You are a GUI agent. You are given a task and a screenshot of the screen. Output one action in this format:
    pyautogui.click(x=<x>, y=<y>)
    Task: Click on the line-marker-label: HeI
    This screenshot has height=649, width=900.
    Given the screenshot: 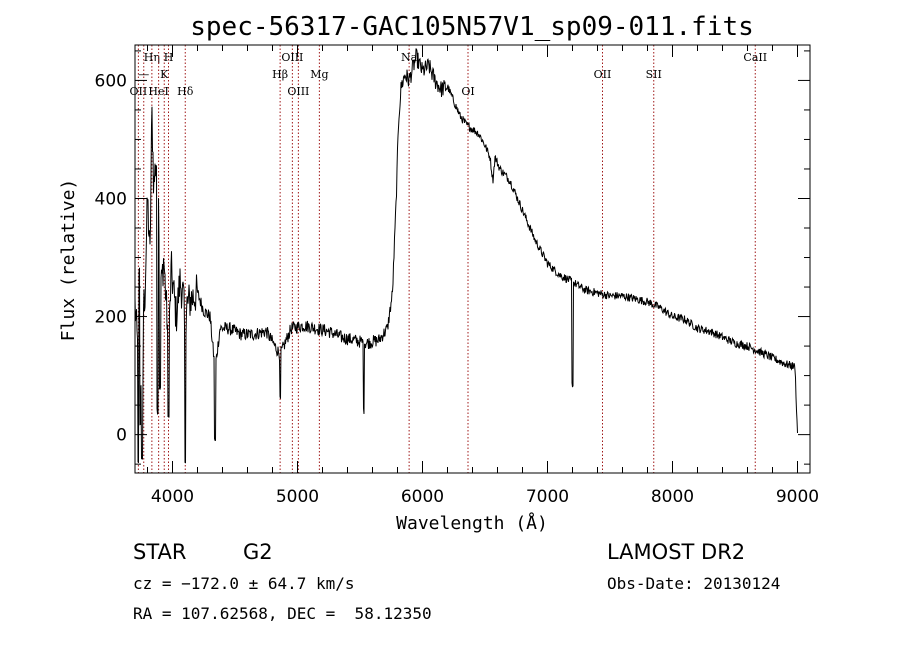 What is the action you would take?
    pyautogui.click(x=158, y=91)
    